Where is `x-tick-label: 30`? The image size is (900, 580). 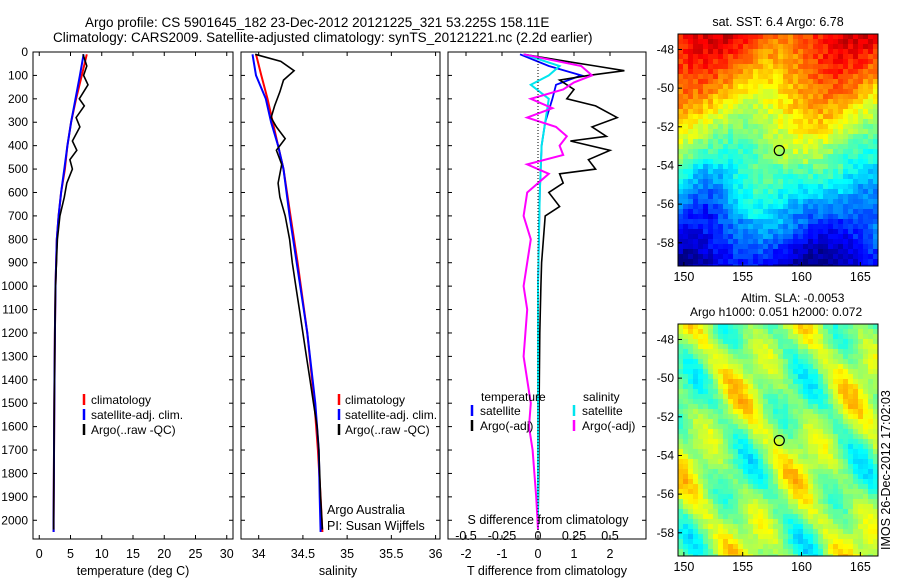
x-tick-label: 30 is located at coordinates (227, 554).